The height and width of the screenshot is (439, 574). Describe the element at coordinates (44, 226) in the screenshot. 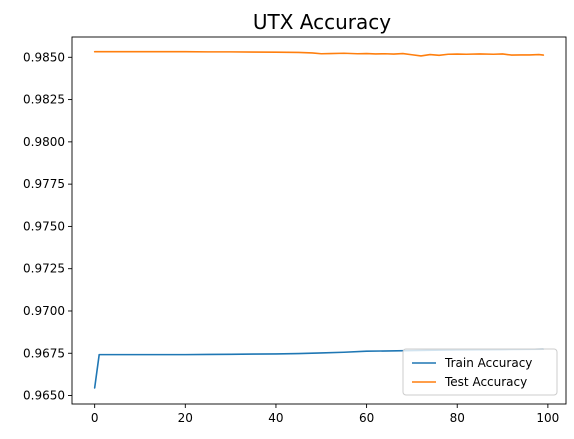

I see `y-tick-label: 0.9750` at that location.